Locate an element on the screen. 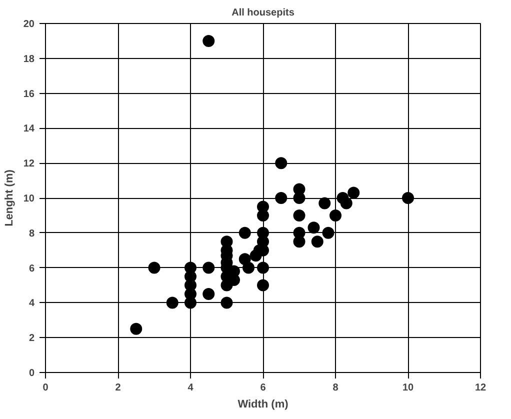 The width and height of the screenshot is (511, 419). y-tick-label: 10 is located at coordinates (29, 199).